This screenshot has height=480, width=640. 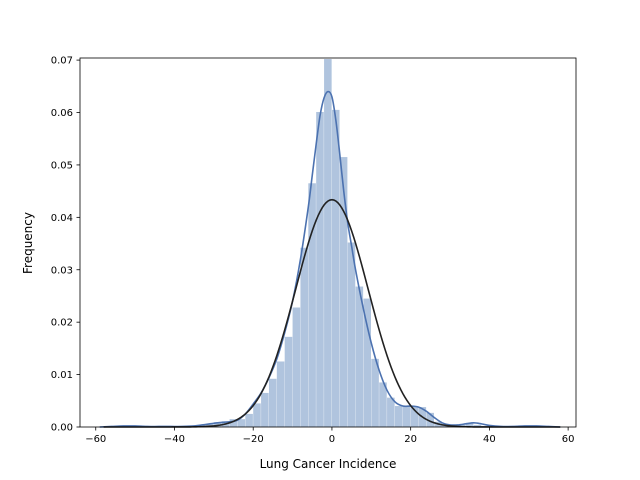 What do you see at coordinates (65, 245) in the screenshot?
I see `y-axis-ticks: 0.00 0.01 0.02 0.03 0.04 0.05 0.06 0.07` at bounding box center [65, 245].